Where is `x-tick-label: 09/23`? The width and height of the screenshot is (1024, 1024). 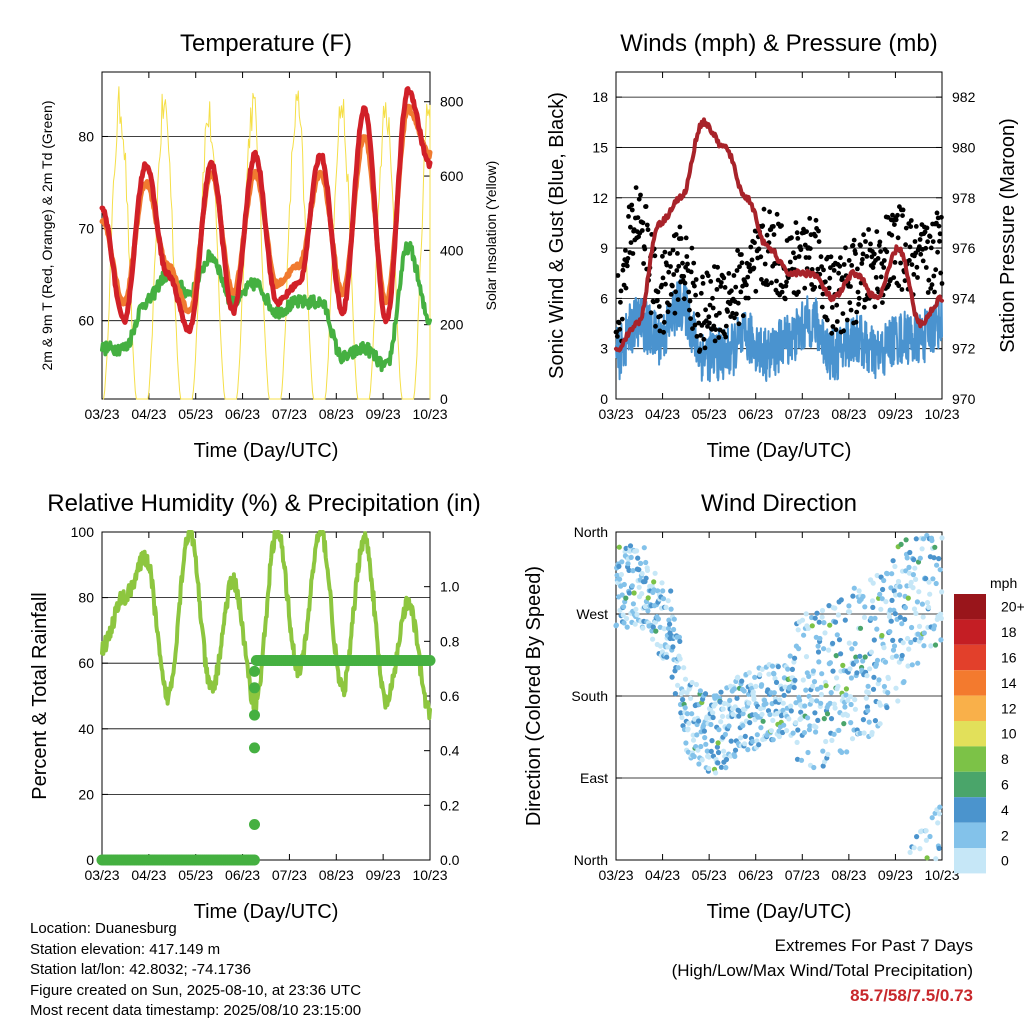
x-tick-label: 09/23 is located at coordinates (383, 875).